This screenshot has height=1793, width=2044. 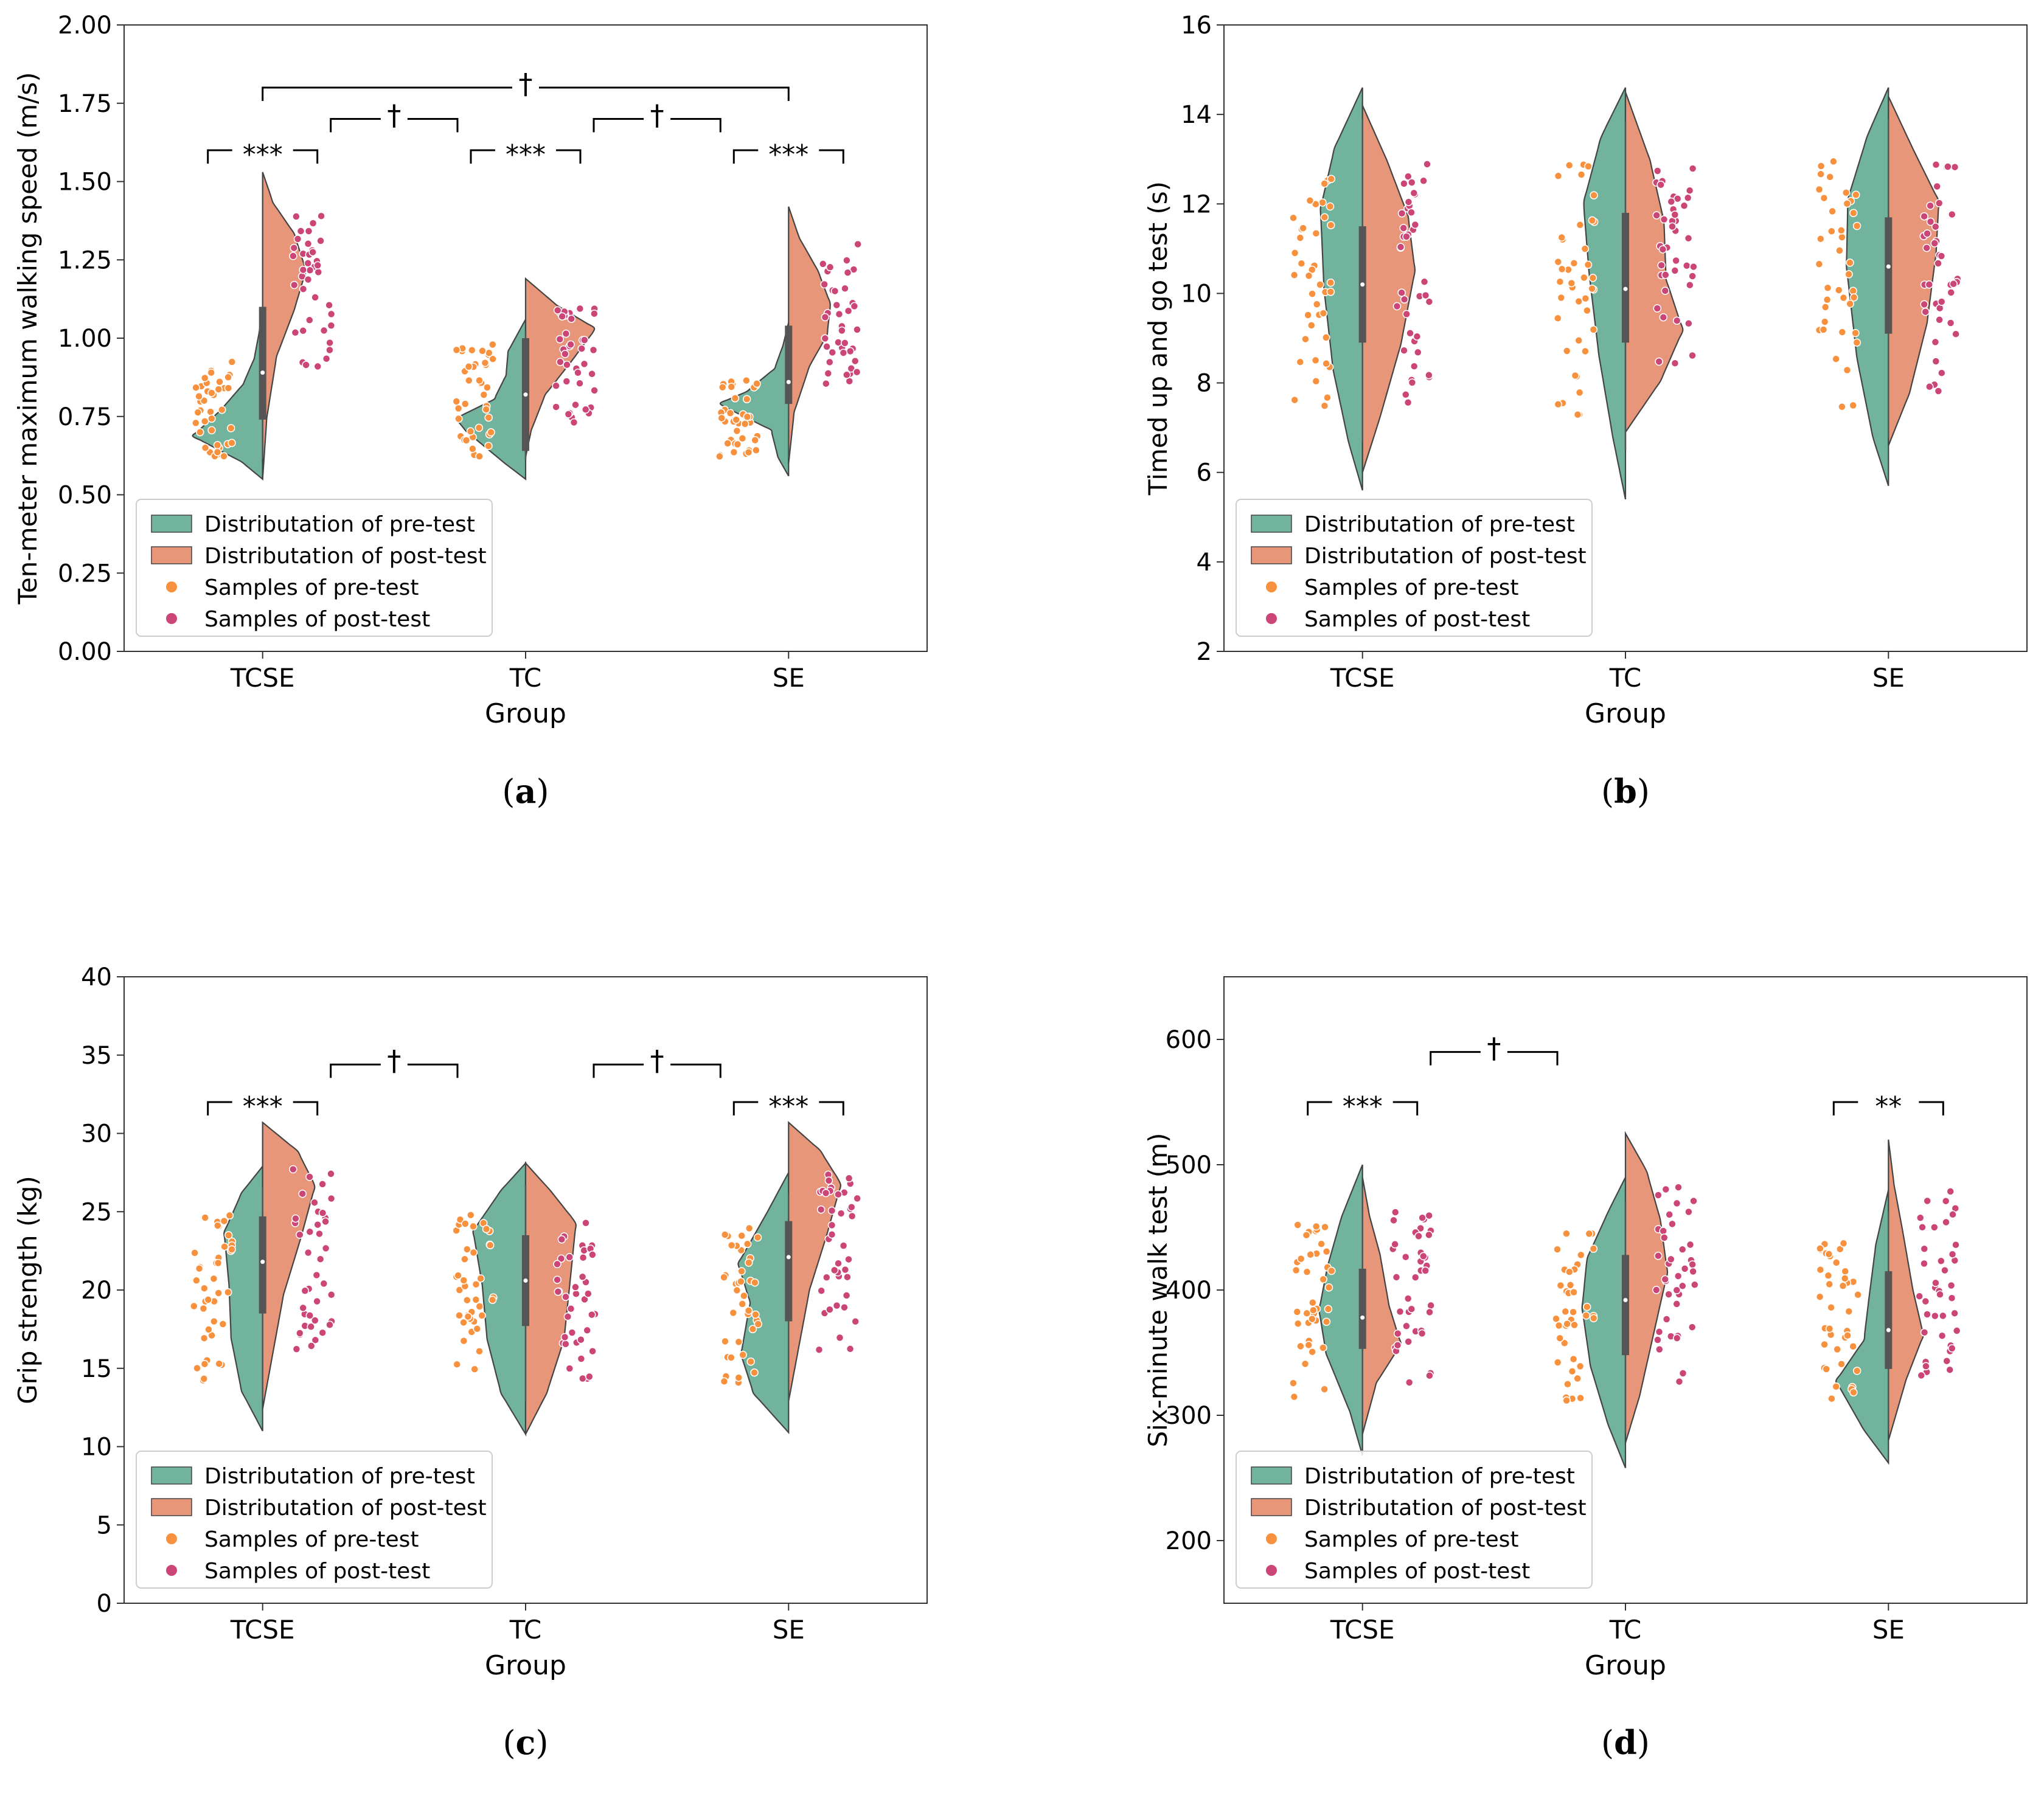 I want to click on significance-bracket-4: ***, so click(x=788, y=154).